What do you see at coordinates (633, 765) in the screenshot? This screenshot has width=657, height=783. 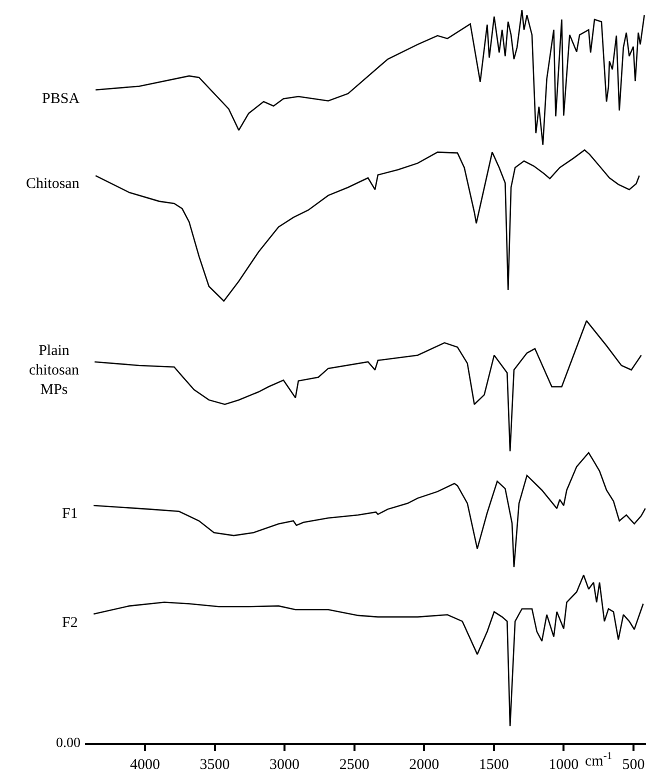 I see `x-tick-label: 500` at bounding box center [633, 765].